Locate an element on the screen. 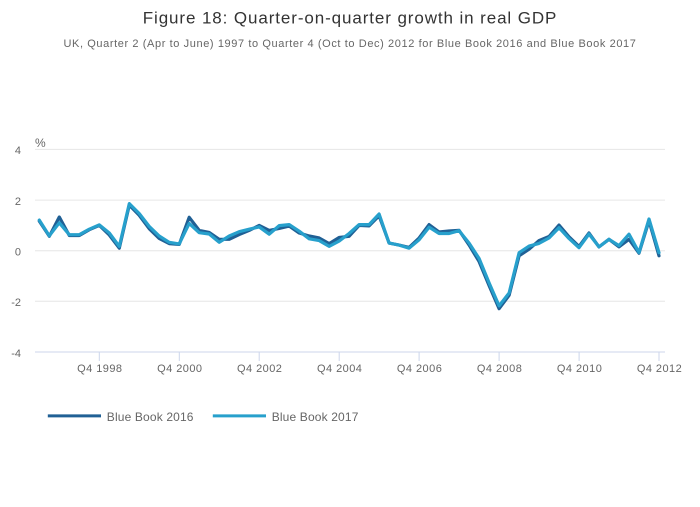 The height and width of the screenshot is (507, 700). svg-text: Q4 2002 is located at coordinates (259, 369).